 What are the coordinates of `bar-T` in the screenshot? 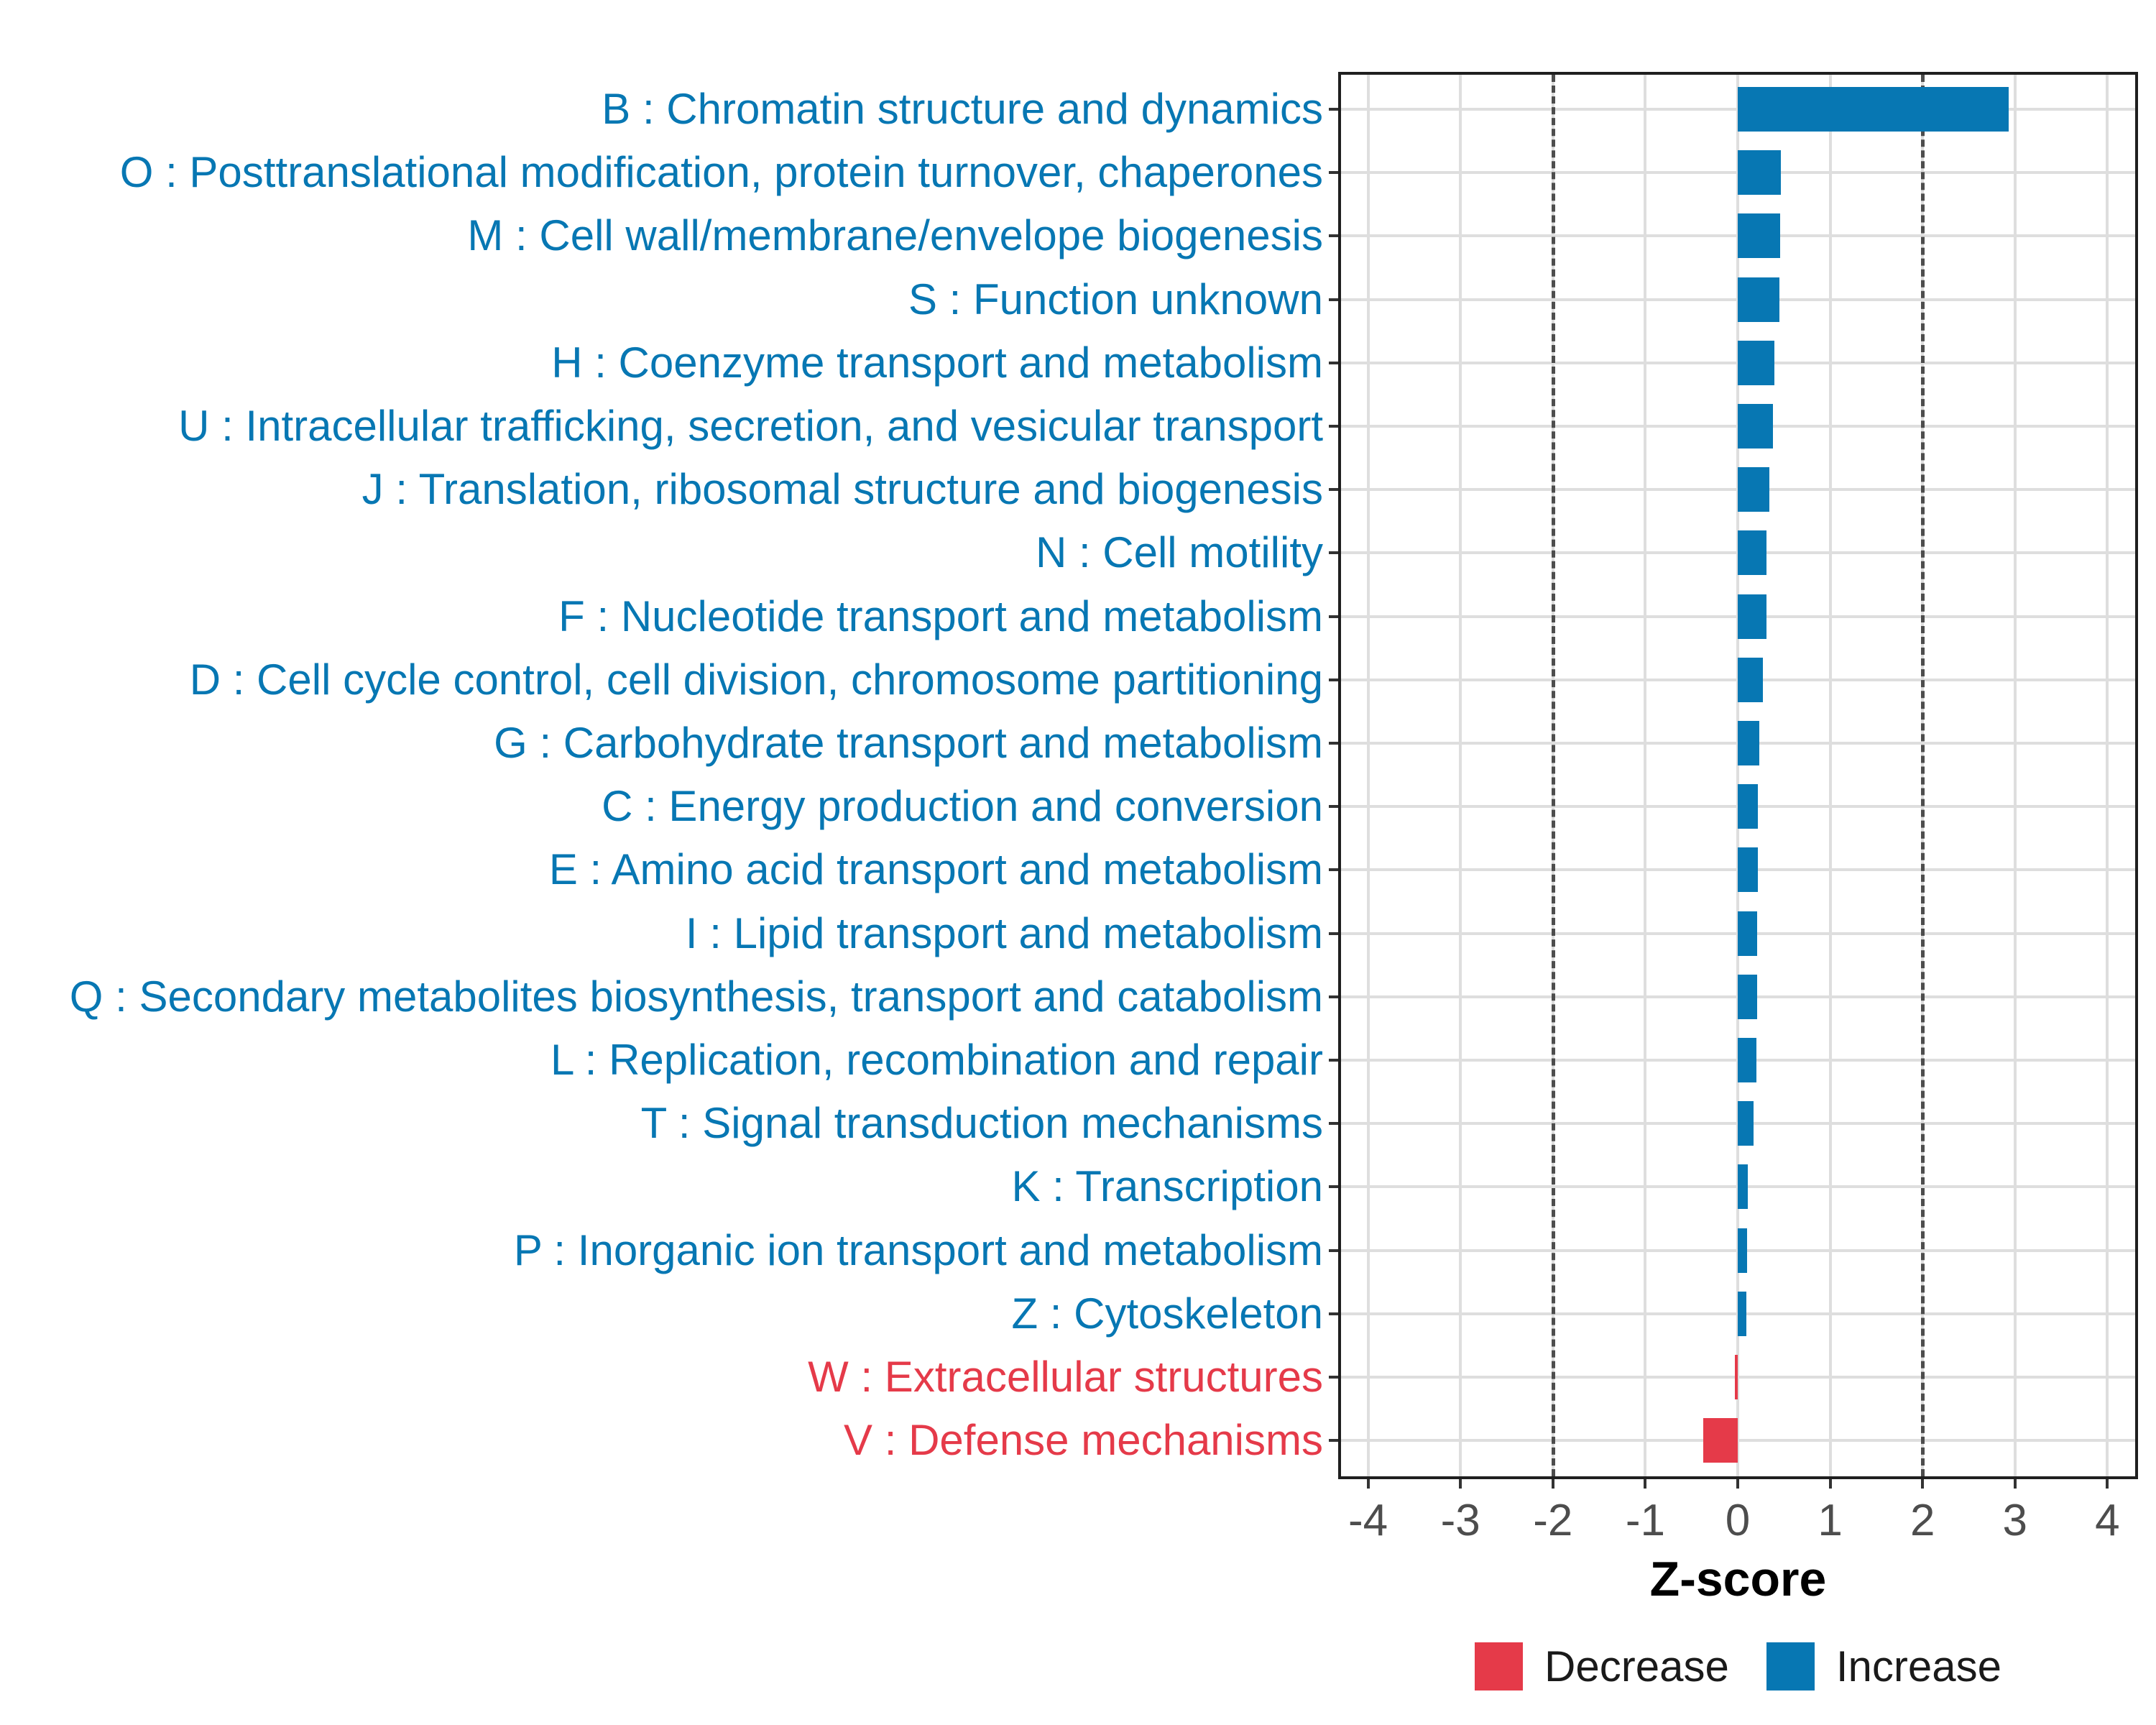 It's located at (1746, 1123).